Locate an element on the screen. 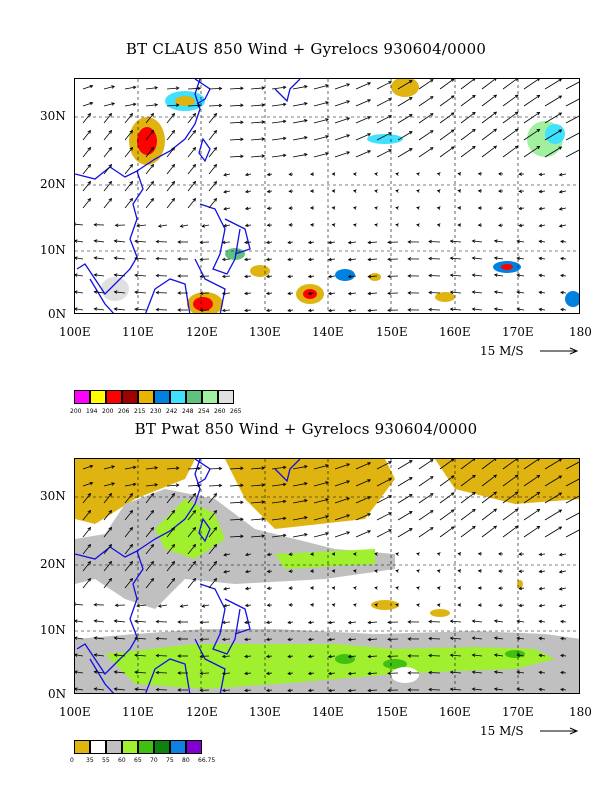 The width and height of the screenshot is (612, 792). panel2-lon-130e: 130E is located at coordinates (265, 712).